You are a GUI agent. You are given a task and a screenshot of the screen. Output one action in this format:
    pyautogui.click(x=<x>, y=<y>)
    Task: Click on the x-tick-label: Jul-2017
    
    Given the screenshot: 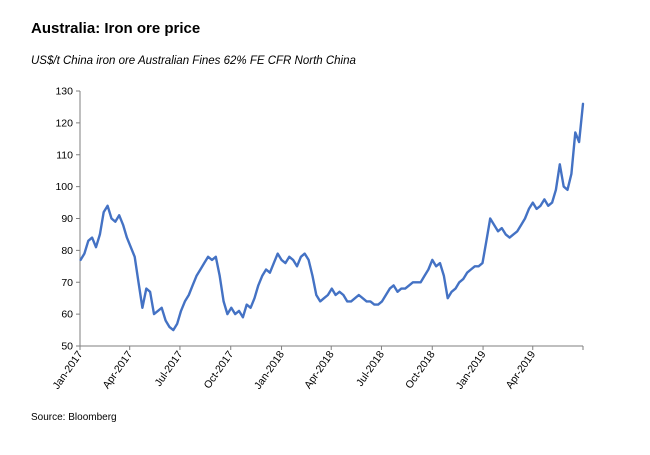 What is the action you would take?
    pyautogui.click(x=168, y=369)
    